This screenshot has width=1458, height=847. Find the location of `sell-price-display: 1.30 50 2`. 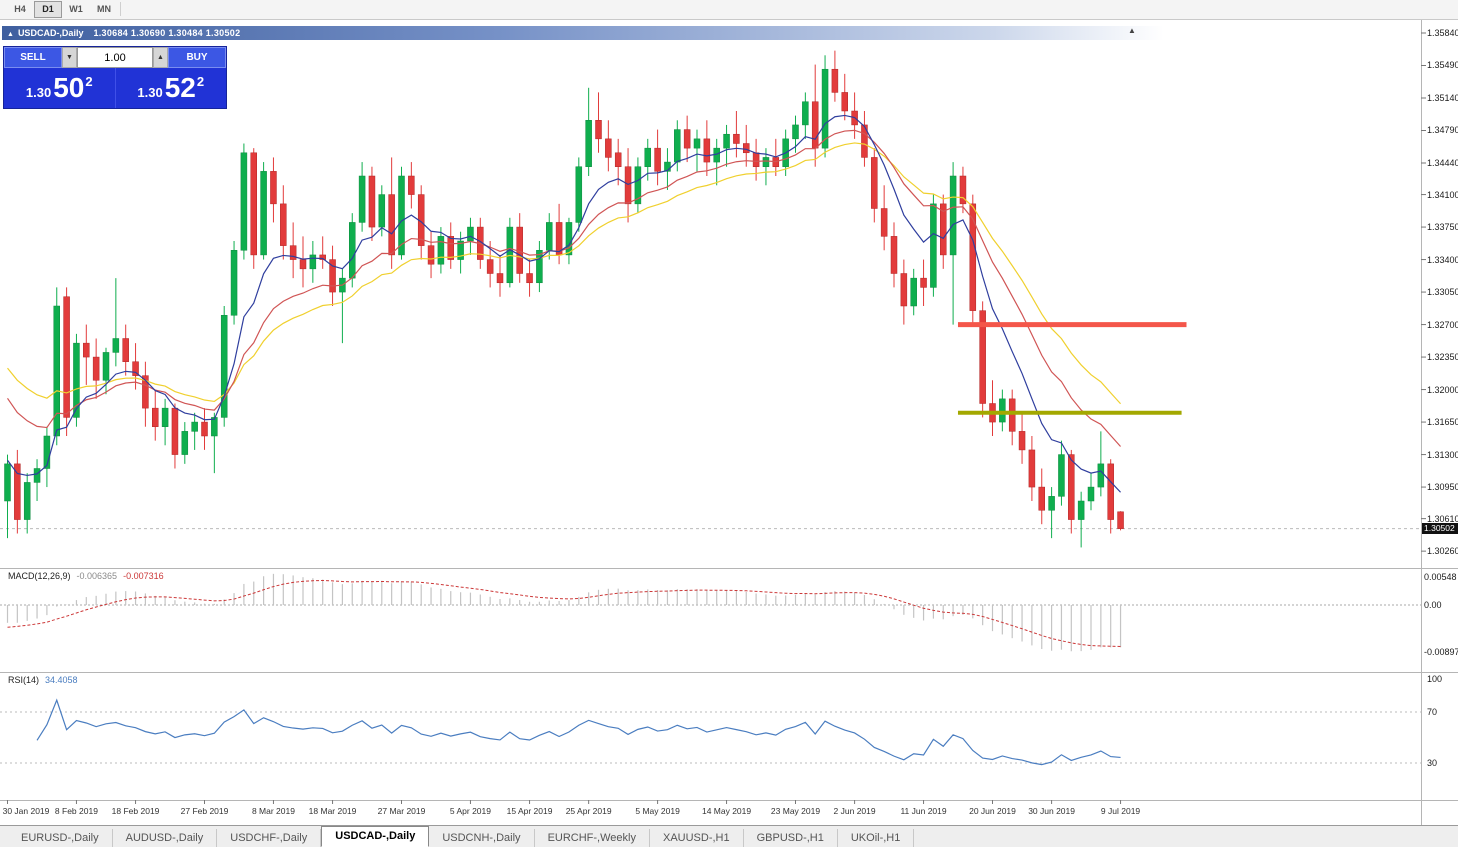

sell-price-display: 1.30 50 2 is located at coordinates (60, 88).